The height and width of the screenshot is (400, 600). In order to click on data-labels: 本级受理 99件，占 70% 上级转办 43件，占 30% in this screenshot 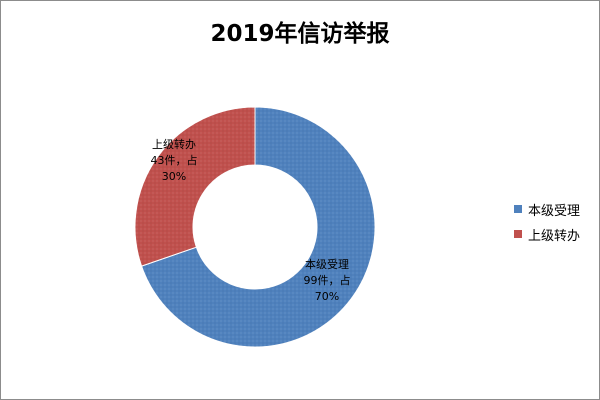, I will do `click(251, 220)`.